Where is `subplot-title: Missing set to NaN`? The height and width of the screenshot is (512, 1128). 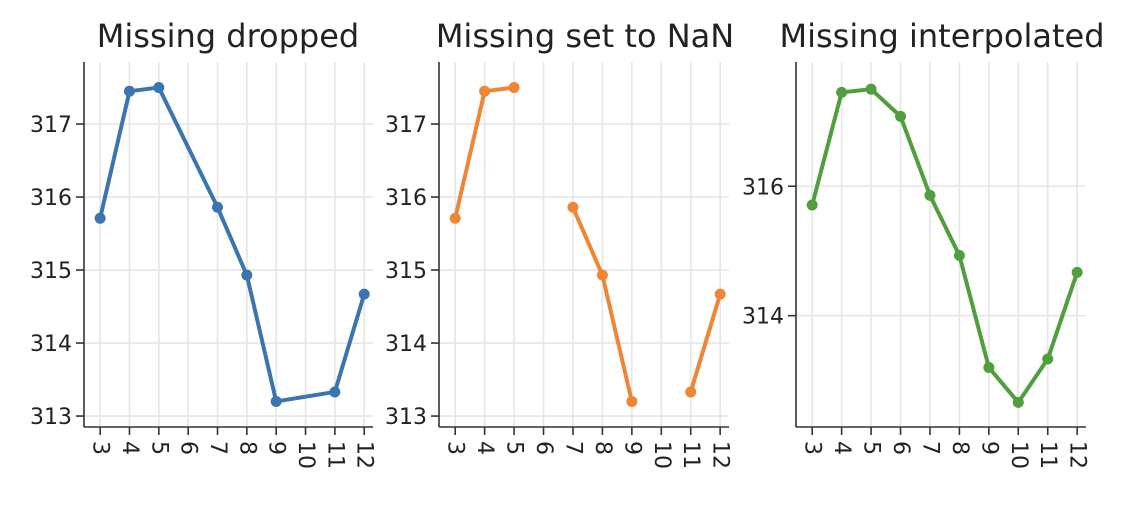
subplot-title: Missing set to NaN is located at coordinates (585, 36).